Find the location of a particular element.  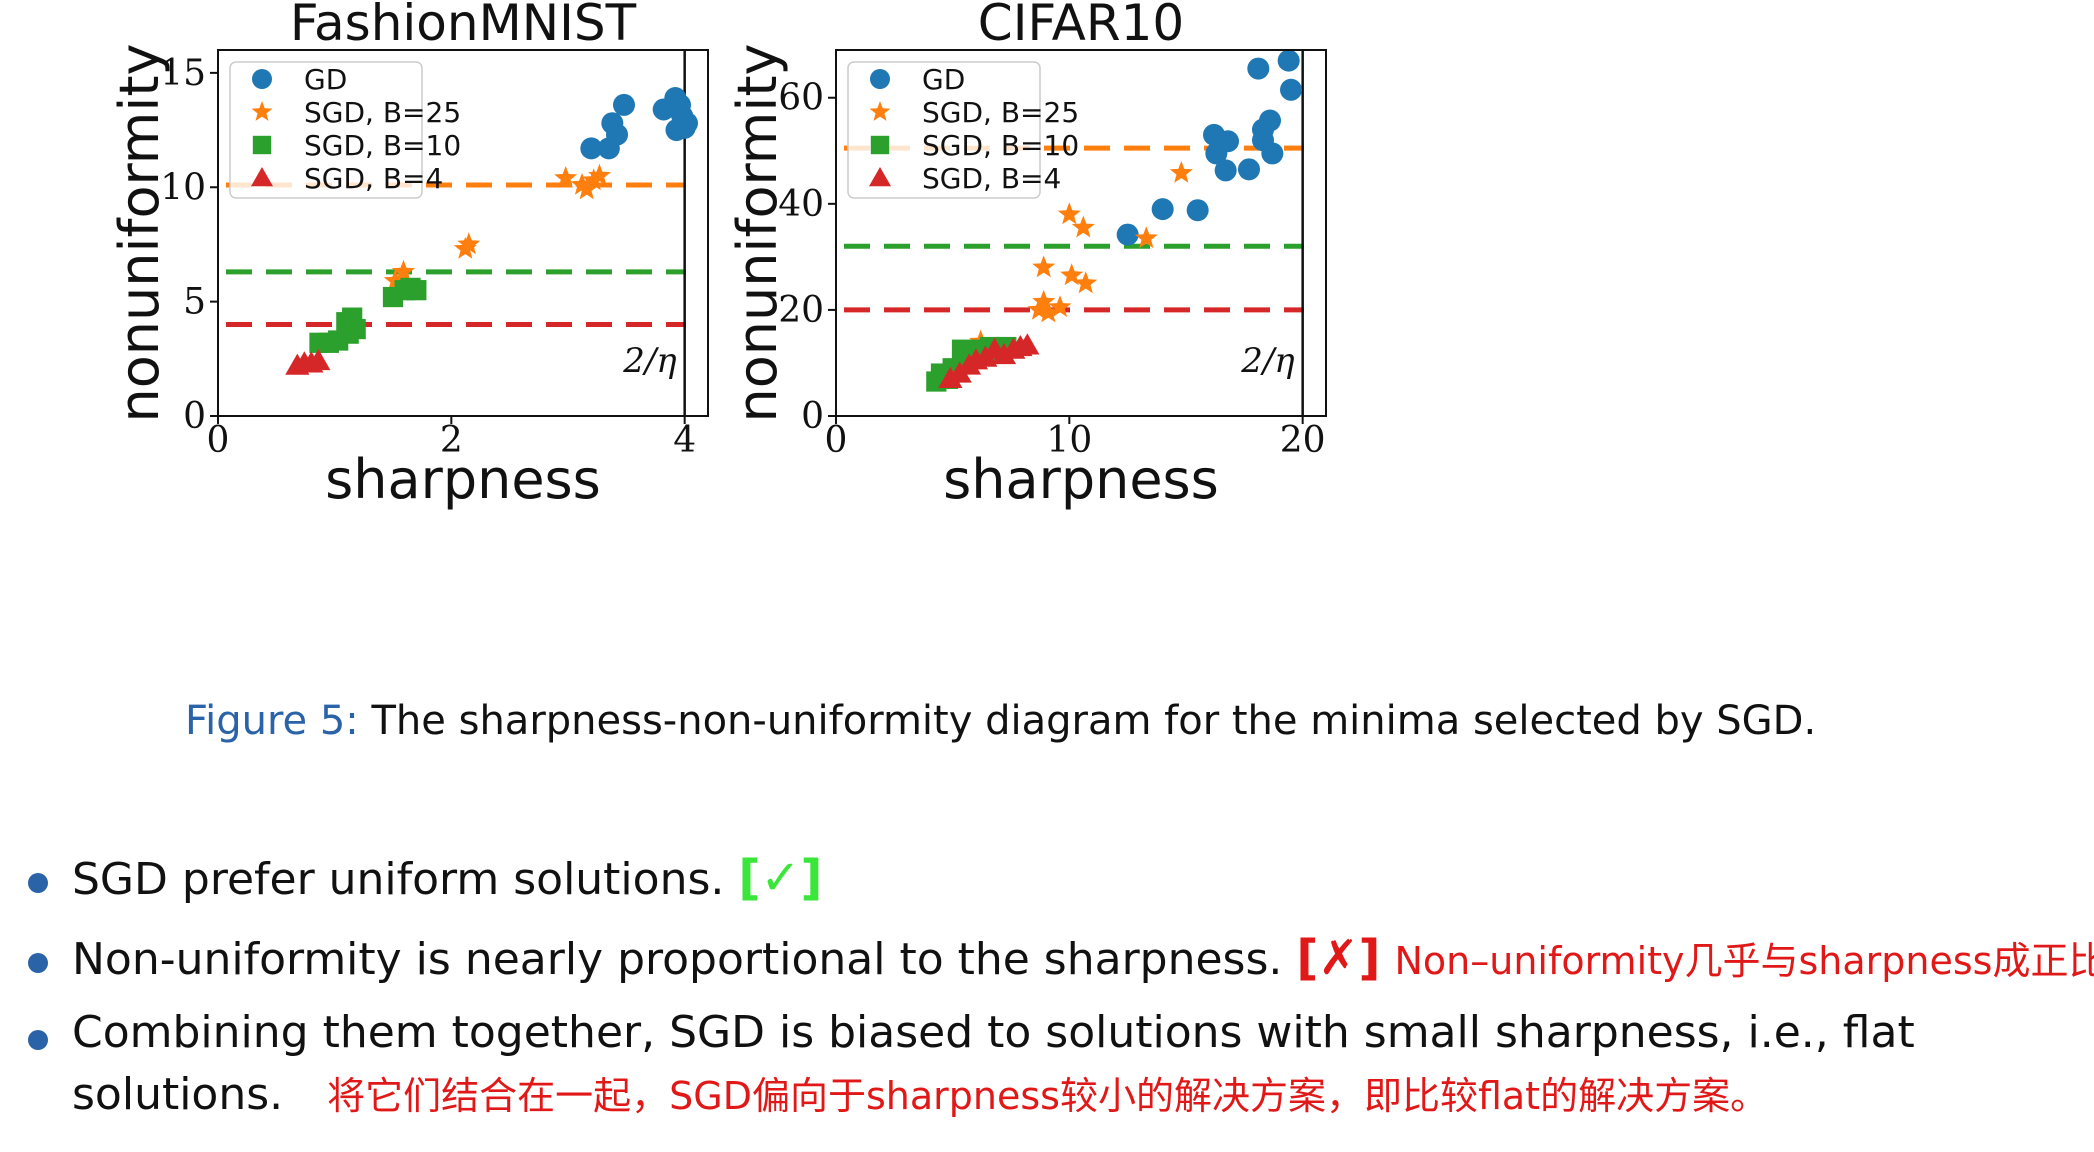

y-tick-label: 60 is located at coordinates (801, 98).